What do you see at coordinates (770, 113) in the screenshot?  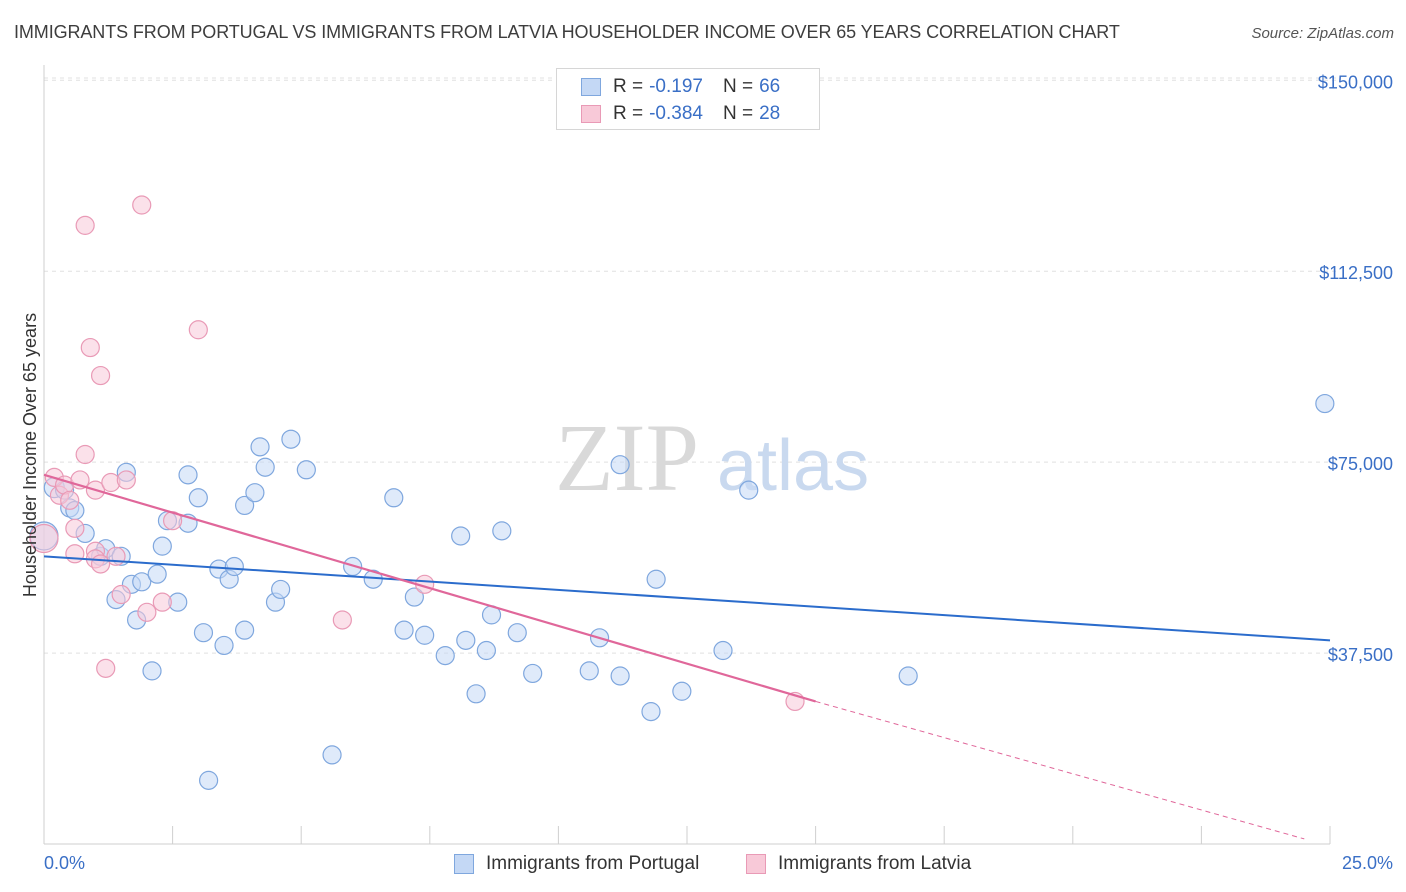 I see `n-value: 28` at bounding box center [770, 113].